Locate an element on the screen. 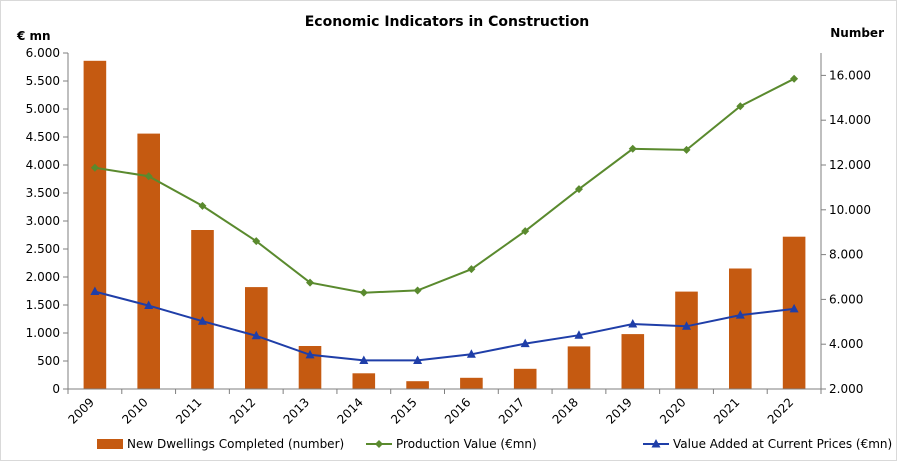  legend-label: Value Added at Current Prices (€mn) is located at coordinates (782, 444).